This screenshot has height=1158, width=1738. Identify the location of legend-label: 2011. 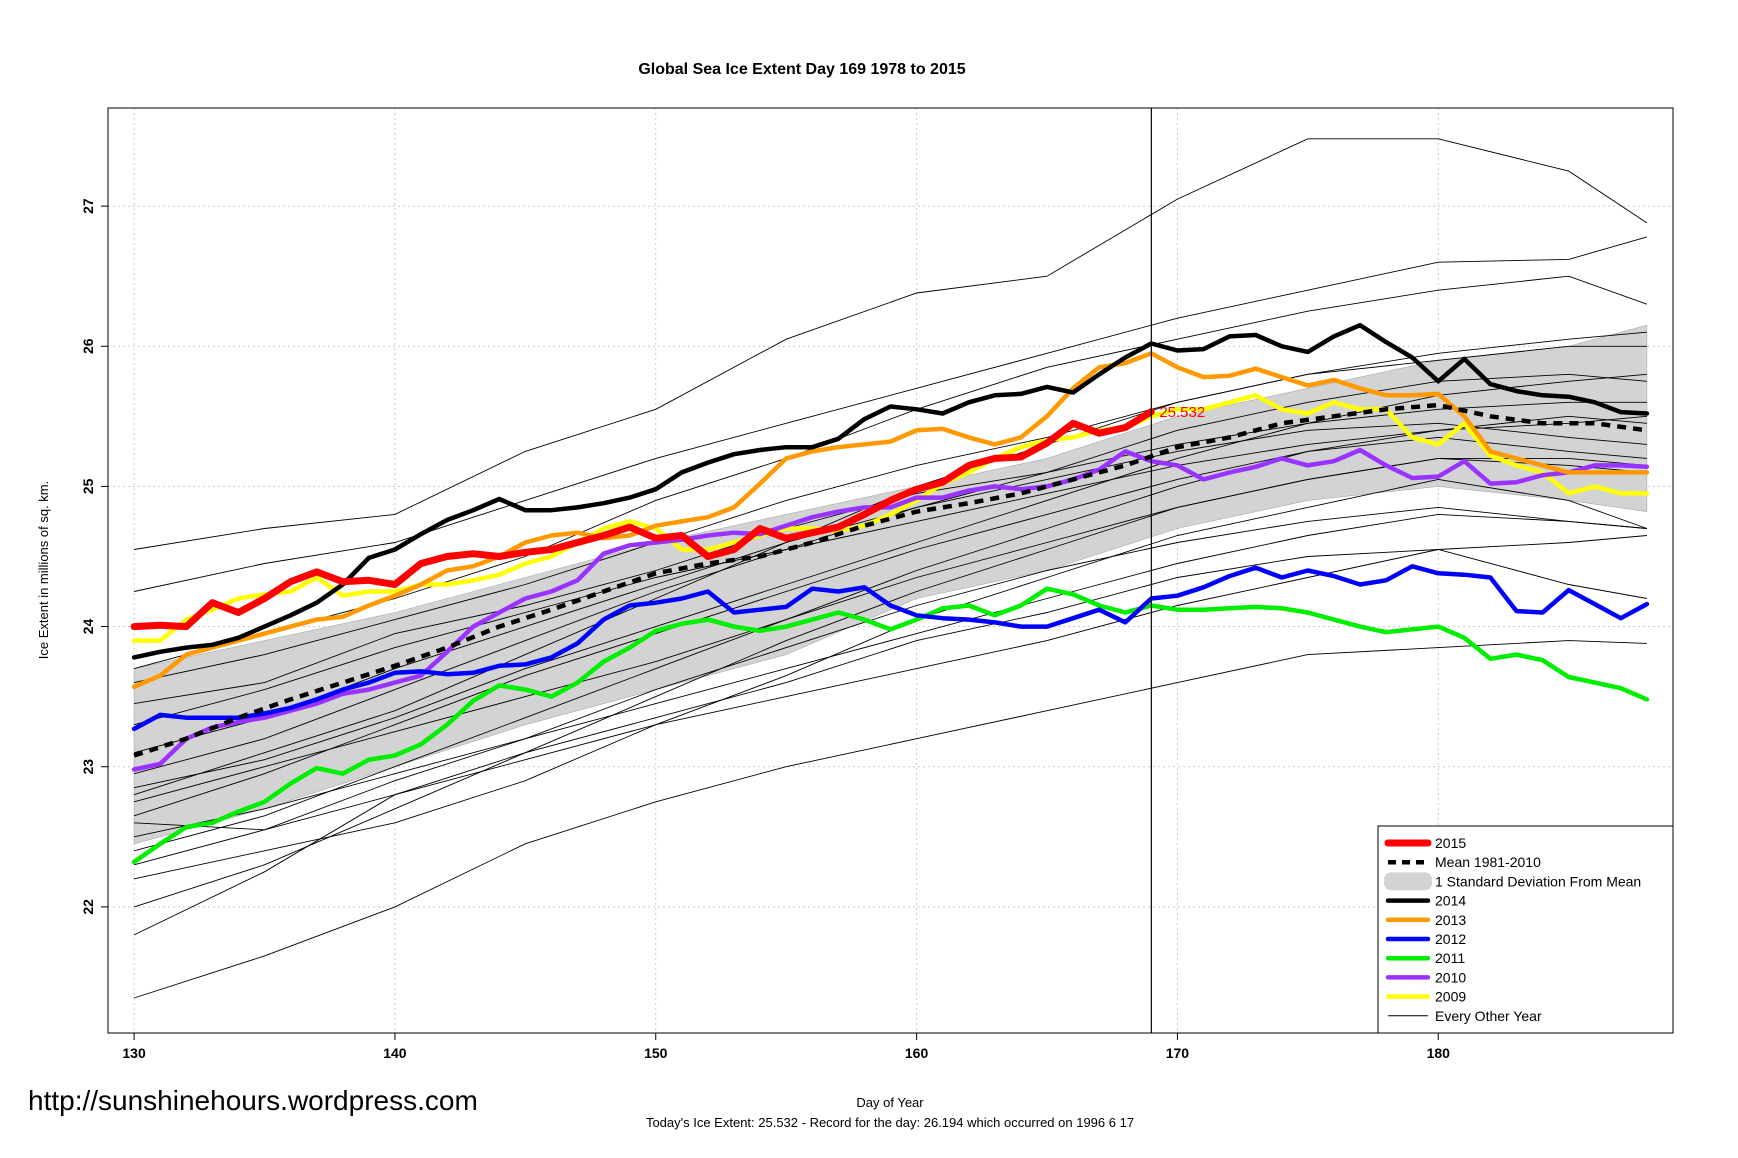
(1450, 958).